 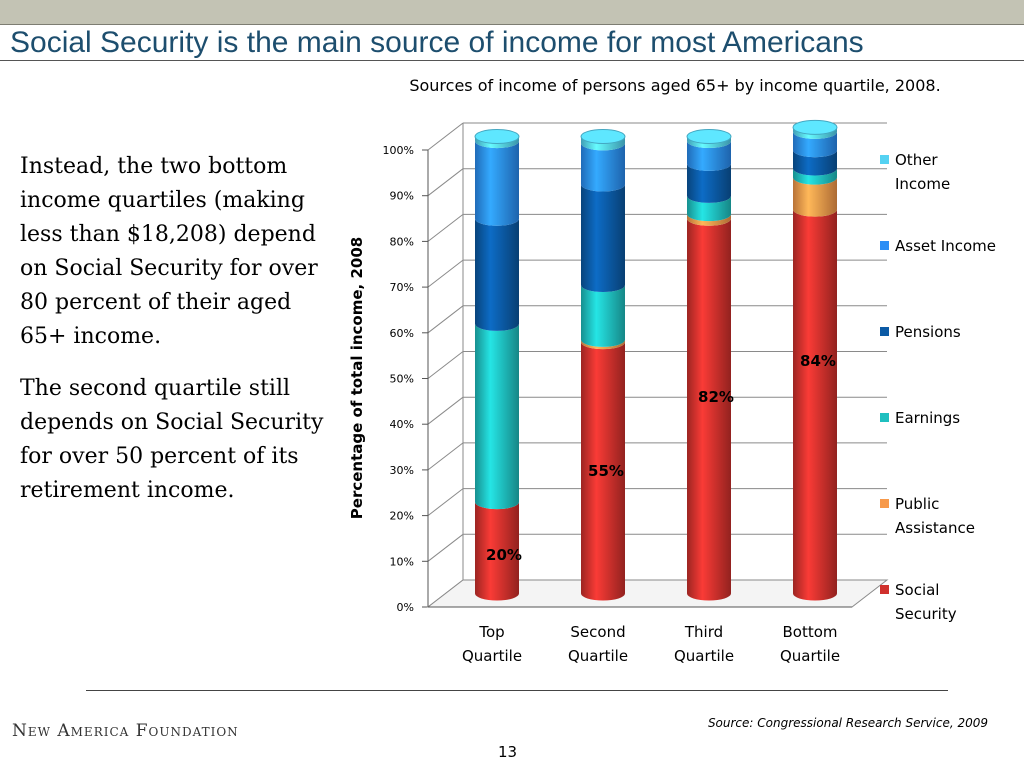 I want to click on y-tick-label: 10%, so click(x=402, y=561).